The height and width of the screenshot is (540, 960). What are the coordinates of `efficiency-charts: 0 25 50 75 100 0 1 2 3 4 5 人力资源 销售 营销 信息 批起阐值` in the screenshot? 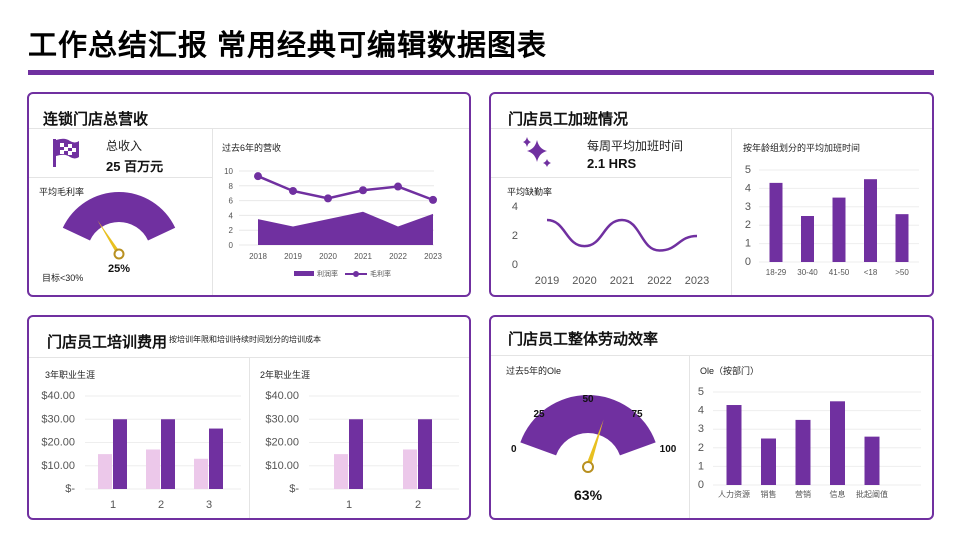 It's located at (716, 442).